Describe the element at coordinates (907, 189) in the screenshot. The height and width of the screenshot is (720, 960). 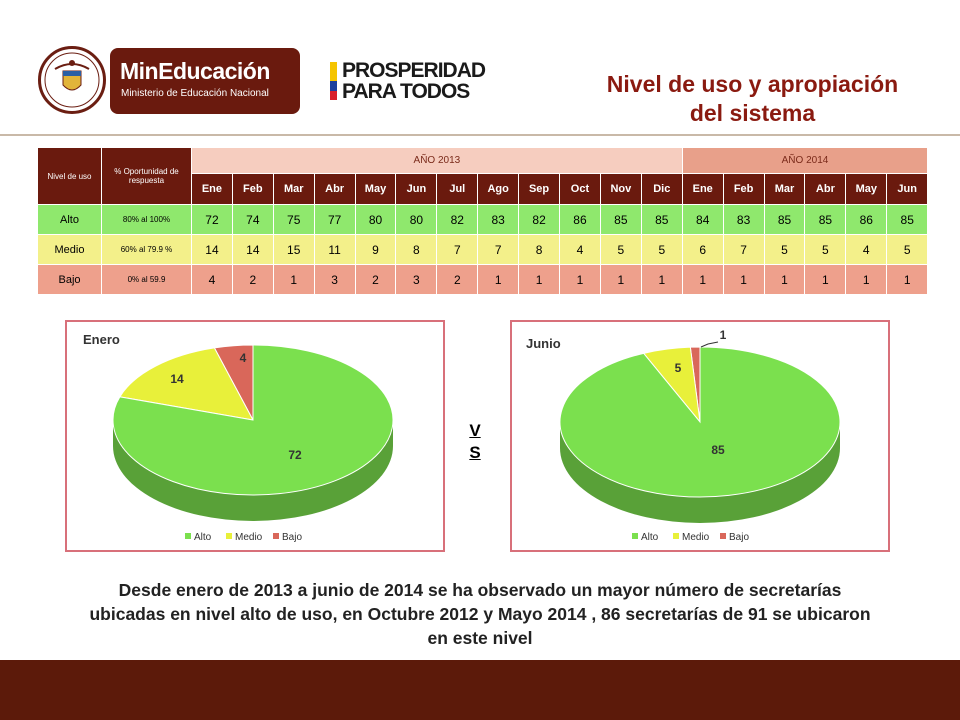
I see `month-2014-jun: Jun` at that location.